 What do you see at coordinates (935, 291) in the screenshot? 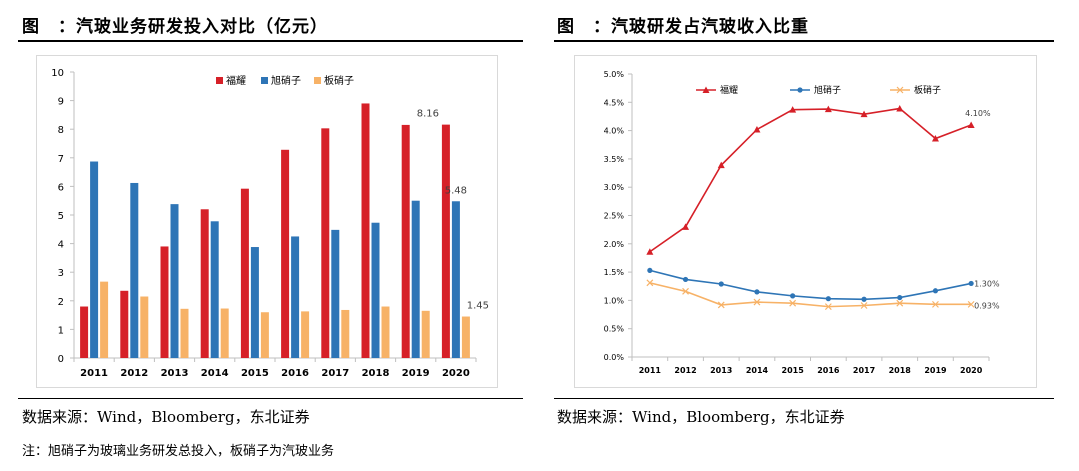
I see `point-asahi-2019` at bounding box center [935, 291].